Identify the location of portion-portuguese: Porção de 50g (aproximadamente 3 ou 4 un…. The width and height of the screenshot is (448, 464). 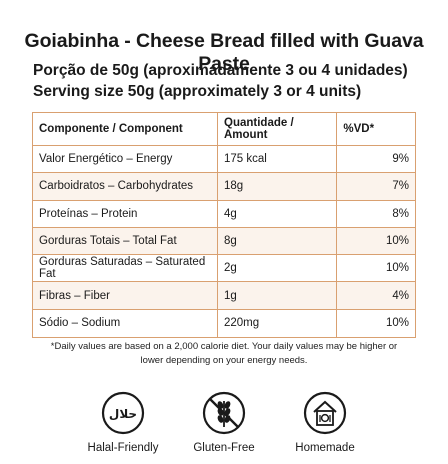
(220, 70).